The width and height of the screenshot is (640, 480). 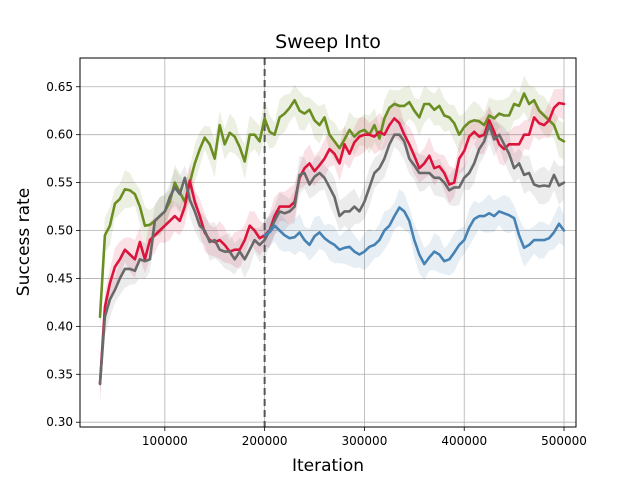 I want to click on x-tick-label: 400000, so click(x=464, y=441).